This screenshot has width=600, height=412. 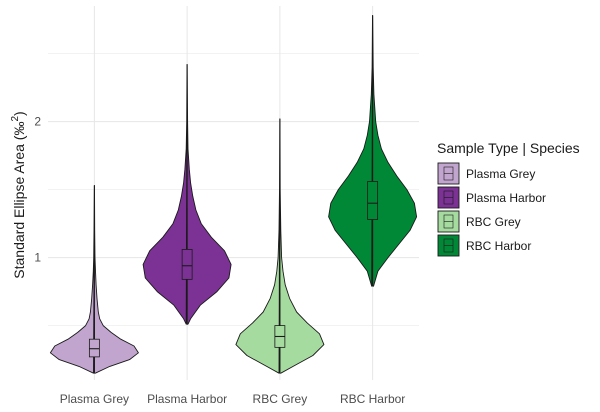 I want to click on y-axis-title-main: Standard Ellipse Area (‰, so click(x=19, y=200).